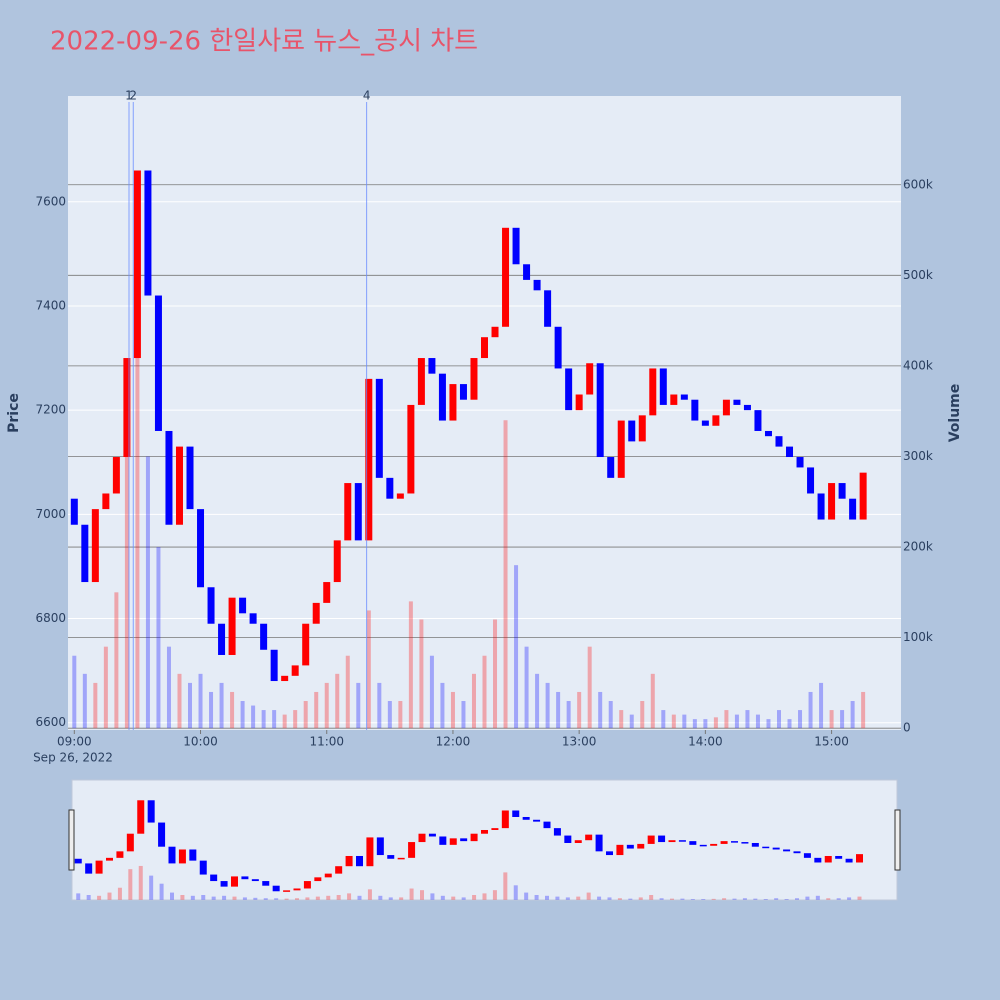 The height and width of the screenshot is (1000, 1000). What do you see at coordinates (14, 413) in the screenshot?
I see `y-axis-title: Price` at bounding box center [14, 413].